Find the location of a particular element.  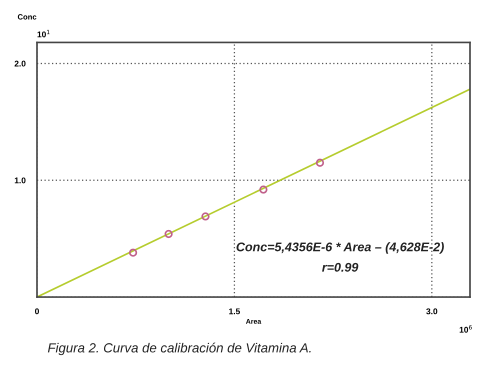

text: 10$^{1}$ is located at coordinates (44, 34).